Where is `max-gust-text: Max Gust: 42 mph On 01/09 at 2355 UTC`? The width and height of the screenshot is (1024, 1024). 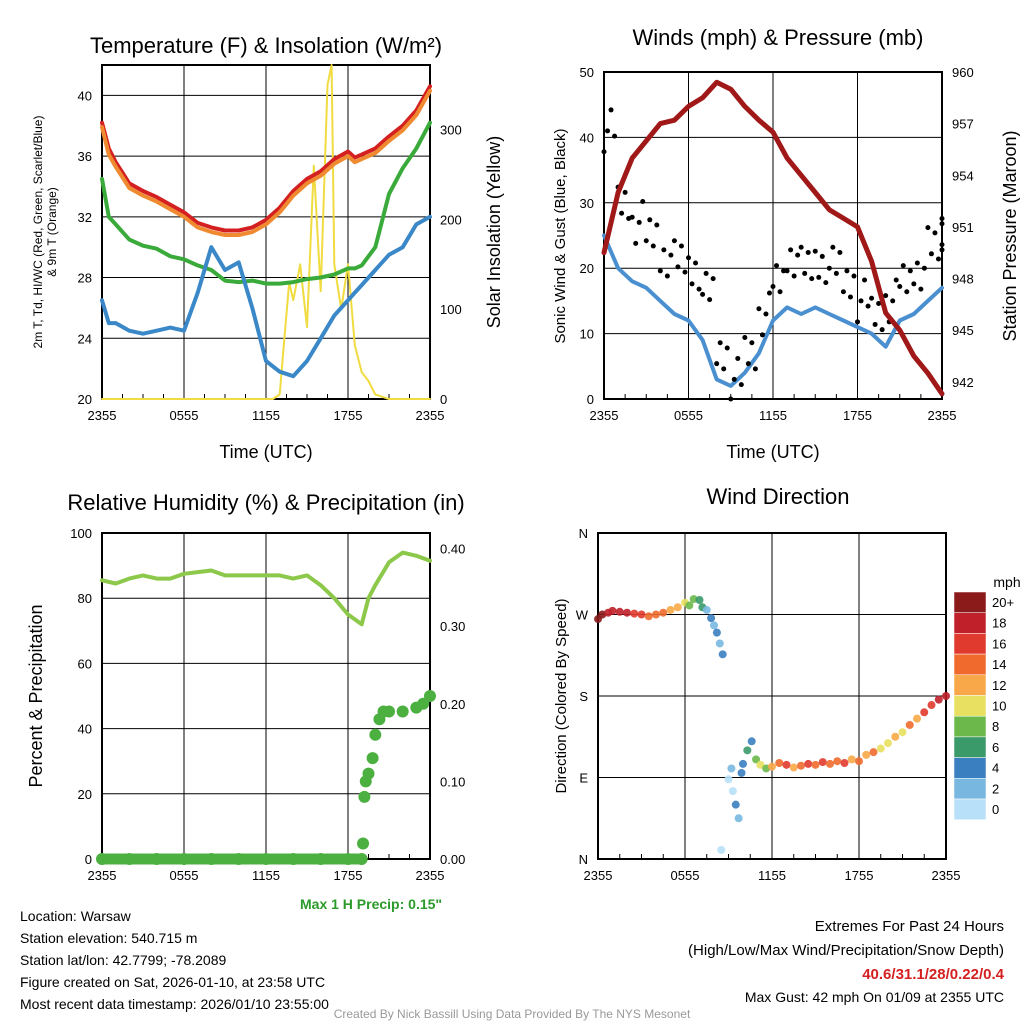
max-gust-text: Max Gust: 42 mph On 01/09 at 2355 UTC is located at coordinates (874, 997).